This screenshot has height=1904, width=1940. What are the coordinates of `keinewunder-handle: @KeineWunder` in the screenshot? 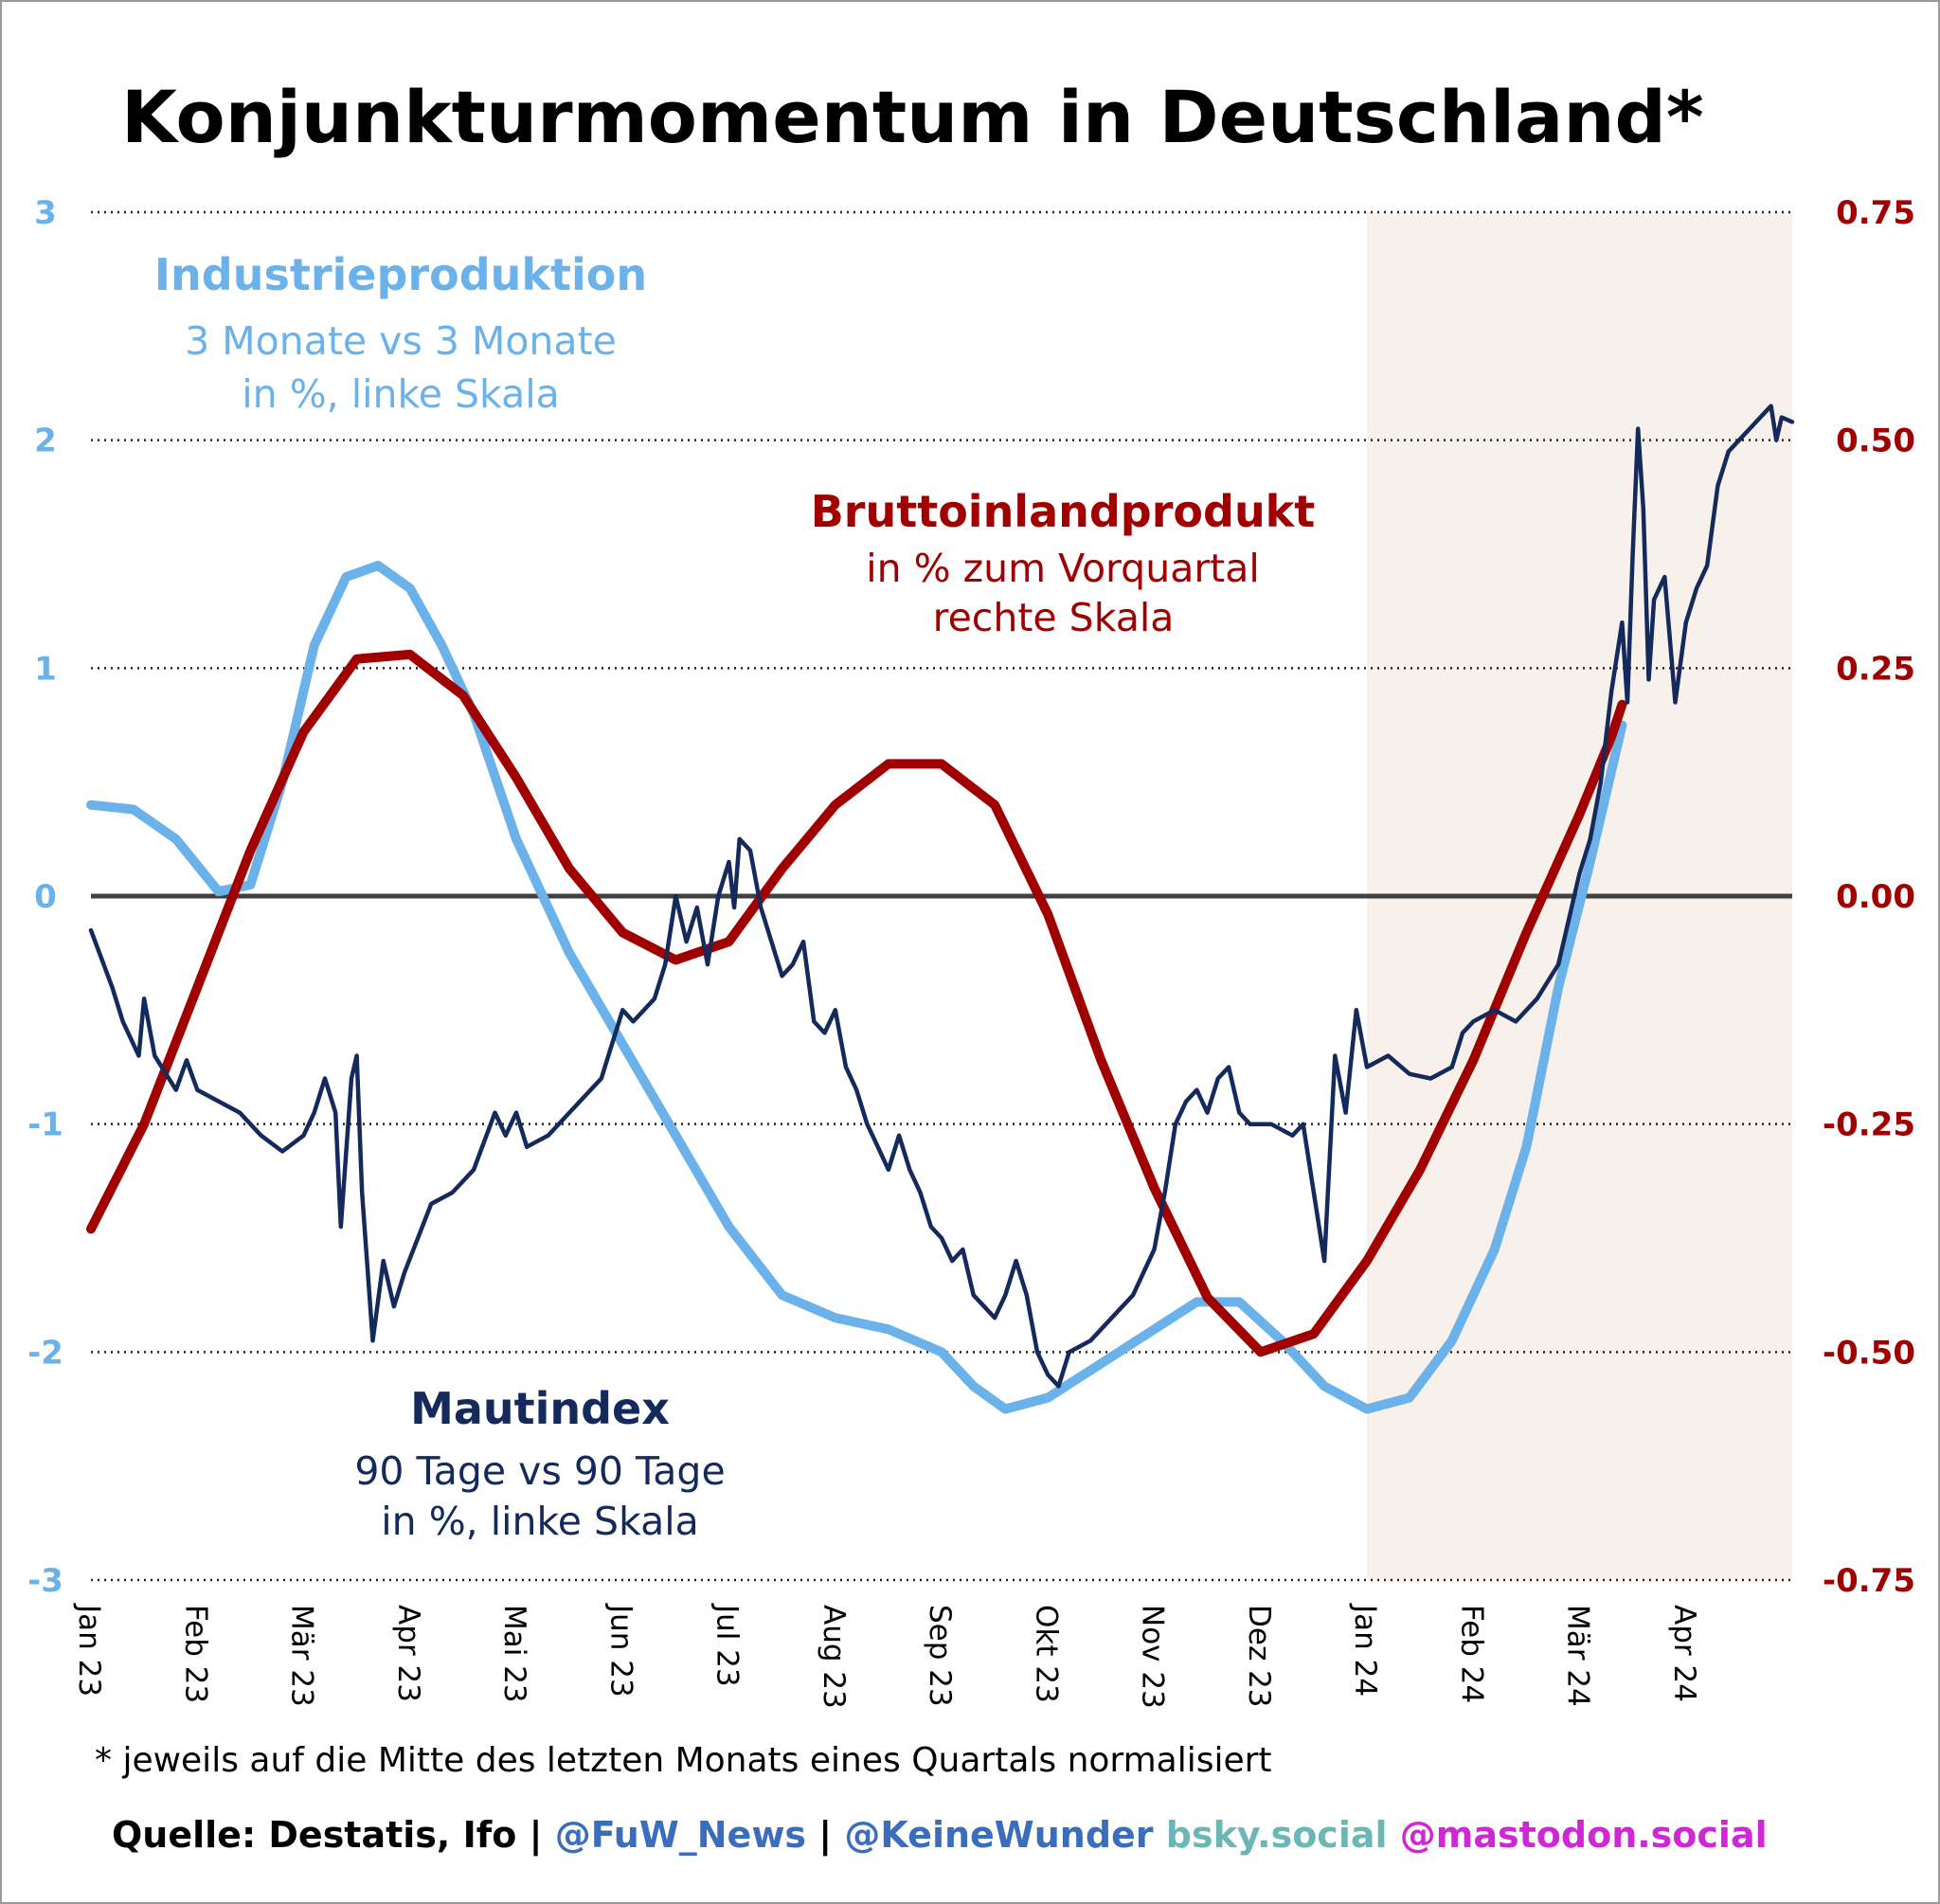 It's located at (999, 1835).